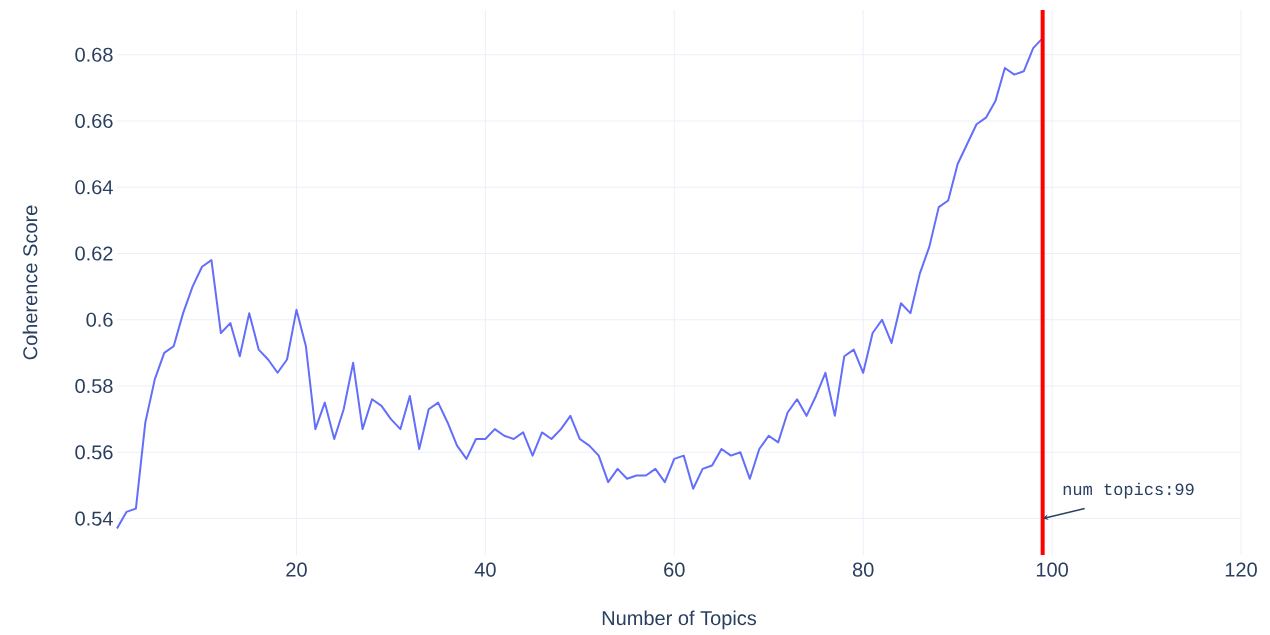 The image size is (1270, 635). Describe the element at coordinates (94, 518) in the screenshot. I see `y-tick-label: 0.54` at that location.